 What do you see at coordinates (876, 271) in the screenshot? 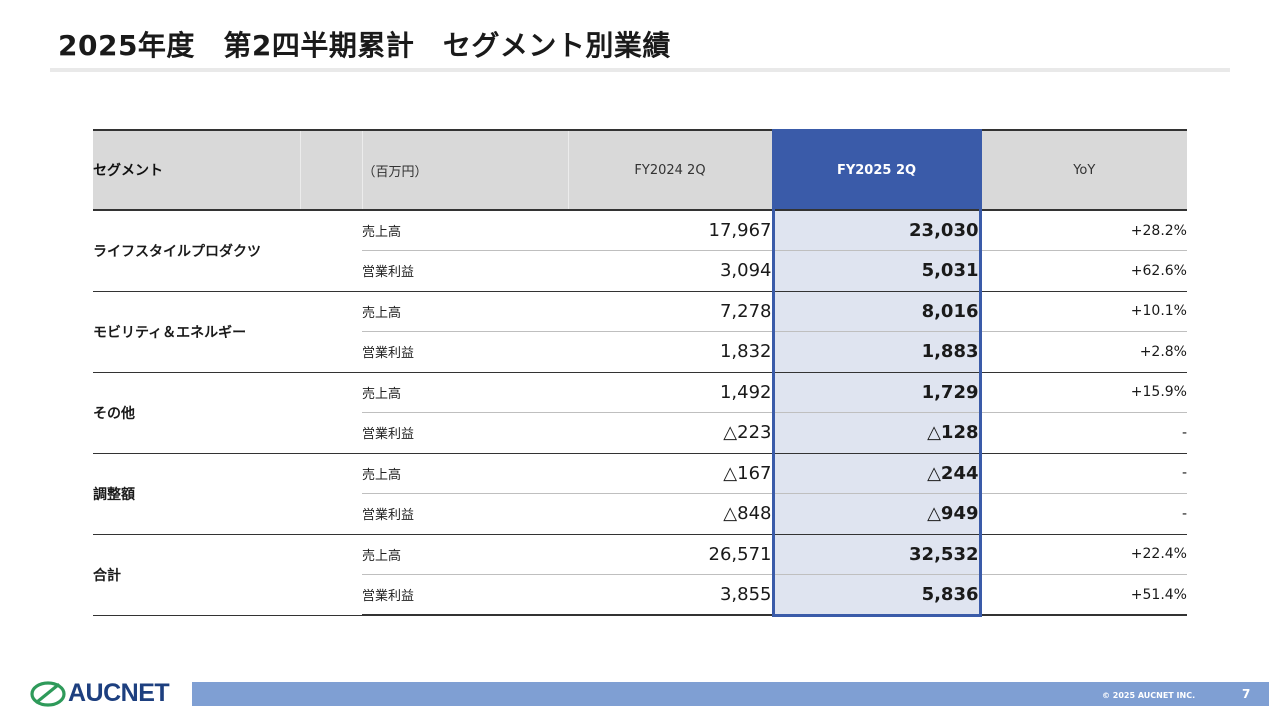
I see `current-year-value: 5,031` at bounding box center [876, 271].